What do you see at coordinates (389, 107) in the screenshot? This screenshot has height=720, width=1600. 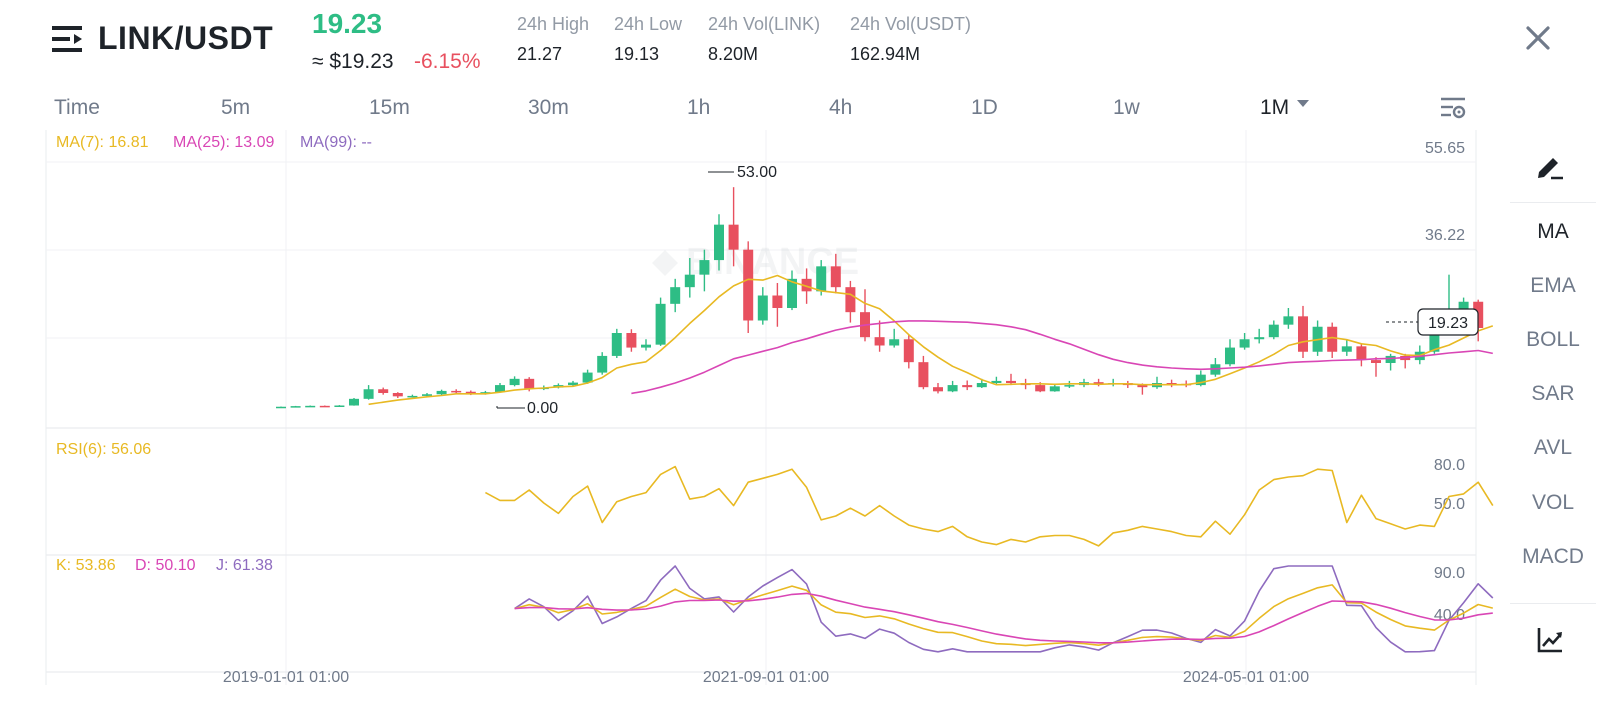 I see `tab-15m: 15m` at bounding box center [389, 107].